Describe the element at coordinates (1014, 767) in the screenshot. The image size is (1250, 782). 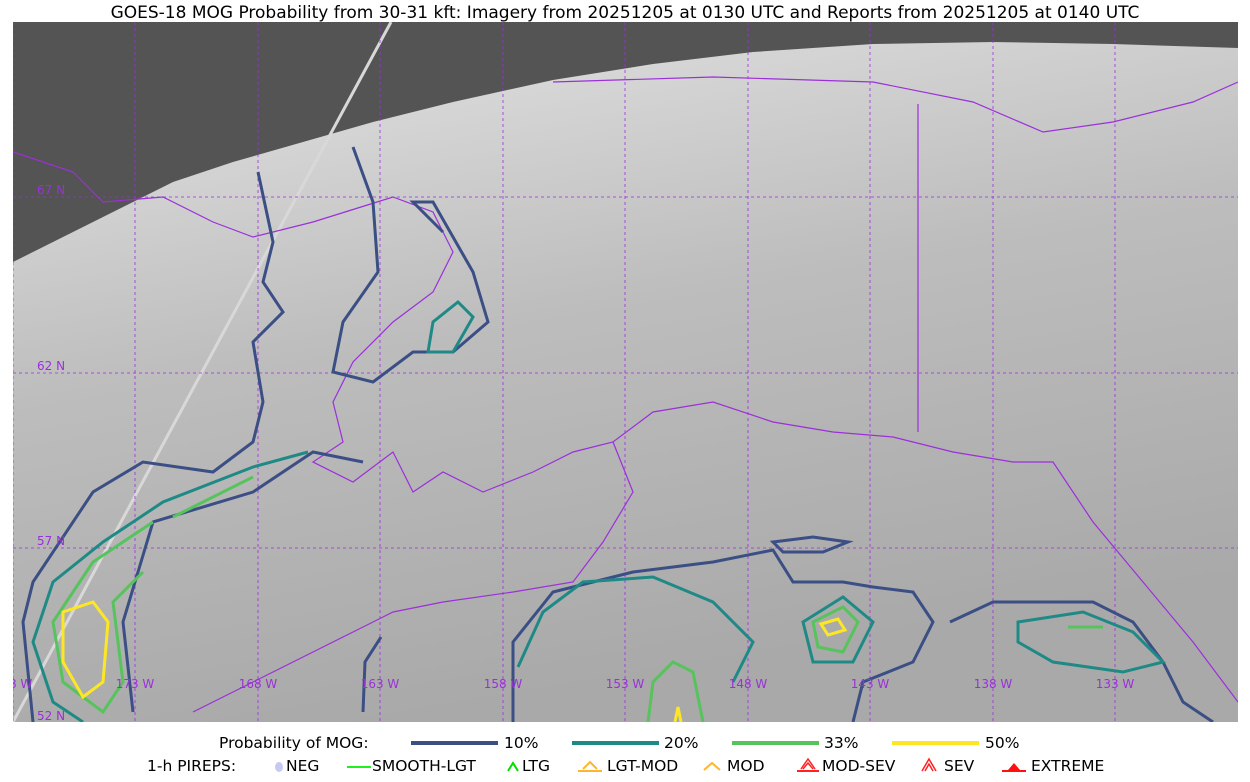
I see `extreme-icon` at that location.